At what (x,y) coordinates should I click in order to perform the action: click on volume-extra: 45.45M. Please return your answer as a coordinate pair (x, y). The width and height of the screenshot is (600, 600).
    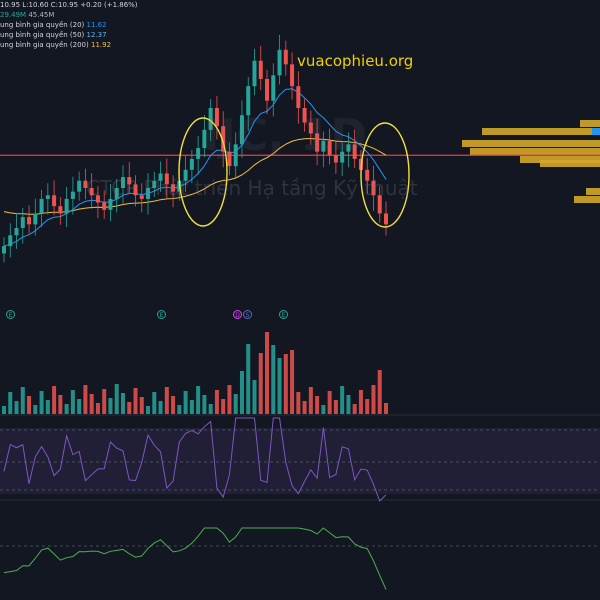
    Looking at the image, I should click on (41, 15).